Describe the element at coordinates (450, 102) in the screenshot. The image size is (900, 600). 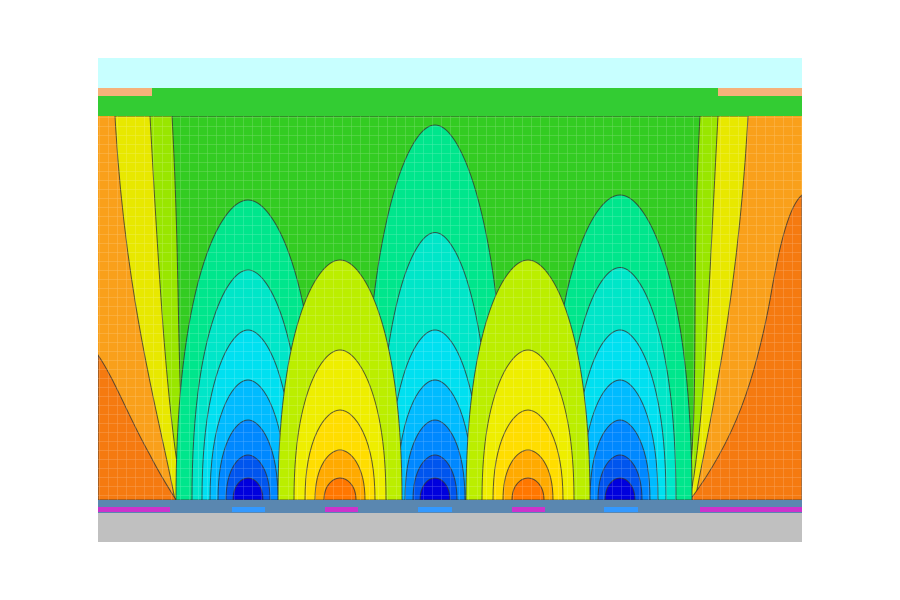
I see `green-layer` at that location.